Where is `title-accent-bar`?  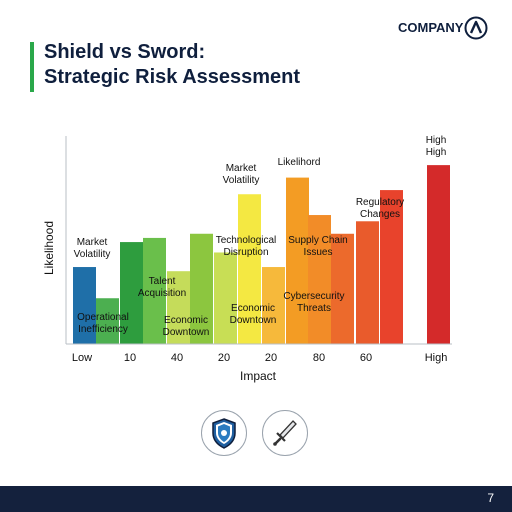 title-accent-bar is located at coordinates (32, 67).